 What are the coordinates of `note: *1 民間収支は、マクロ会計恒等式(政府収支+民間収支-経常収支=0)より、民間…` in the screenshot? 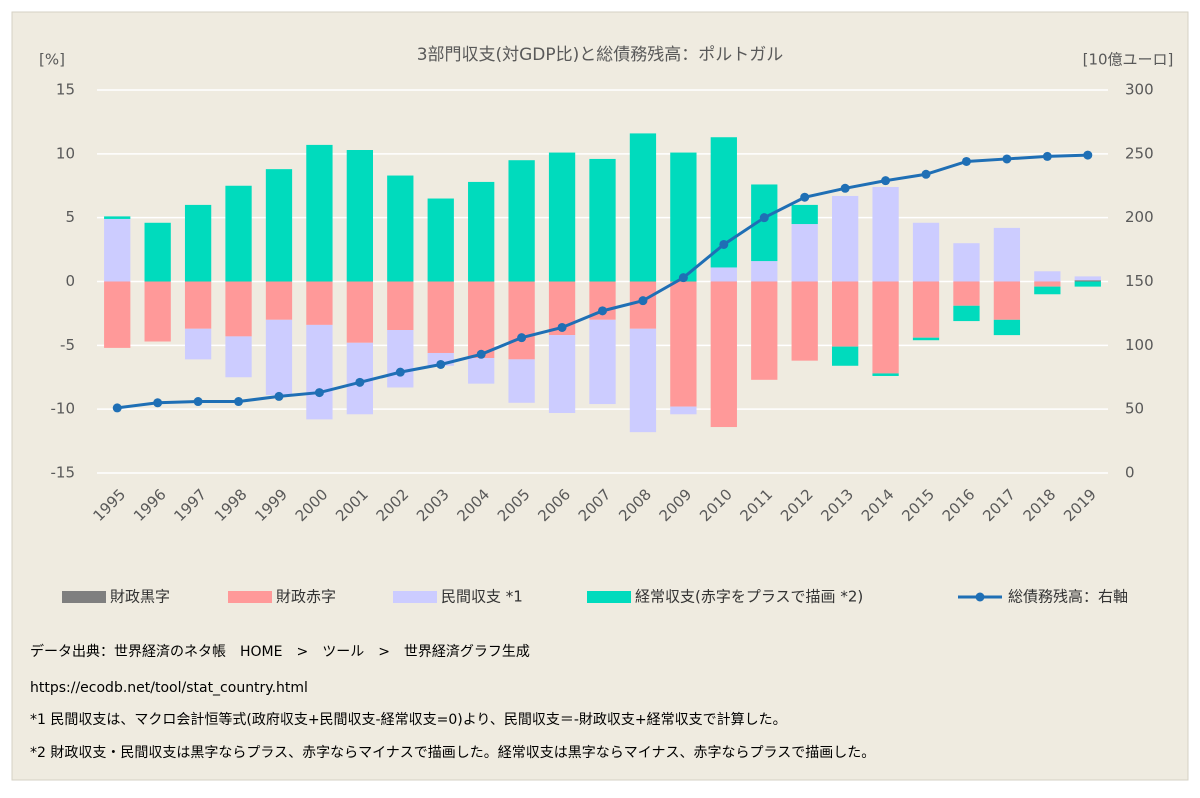 It's located at (408, 719).